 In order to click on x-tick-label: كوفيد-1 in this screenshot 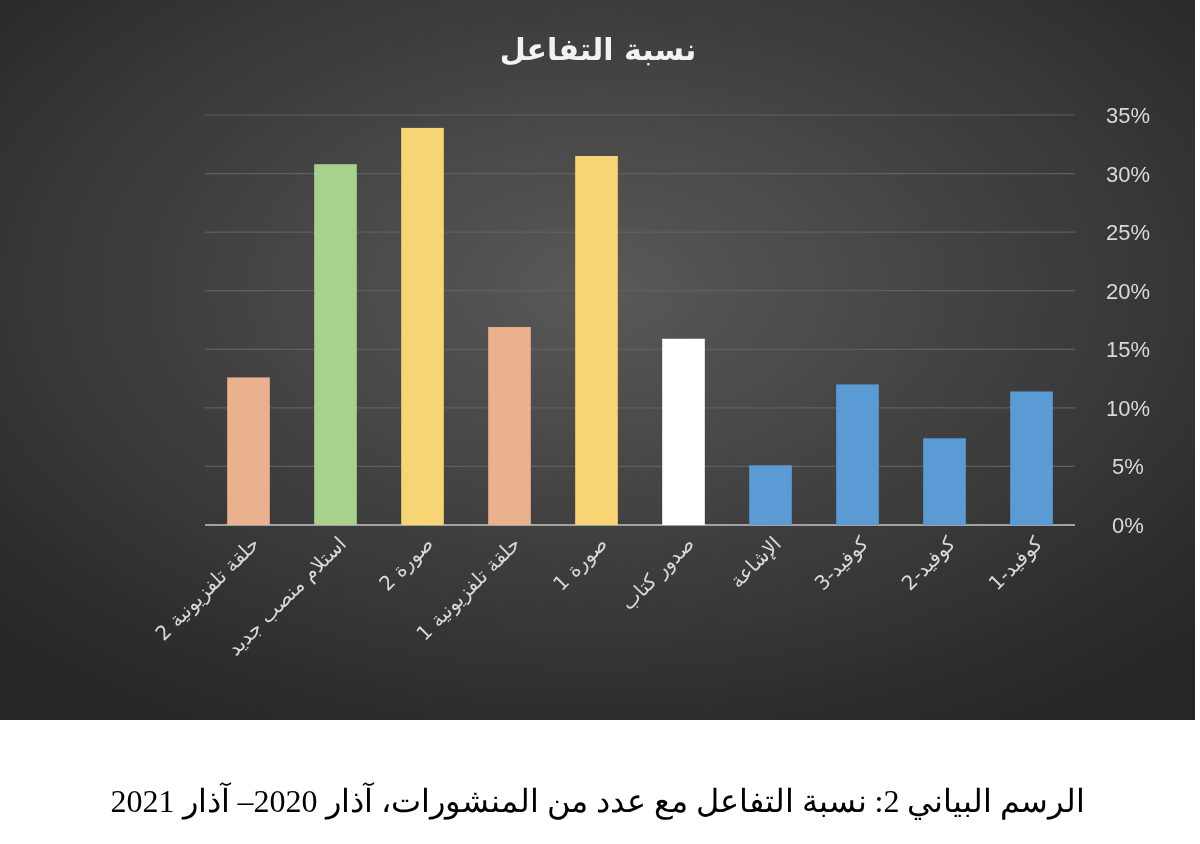, I will do `click(1015, 563)`.